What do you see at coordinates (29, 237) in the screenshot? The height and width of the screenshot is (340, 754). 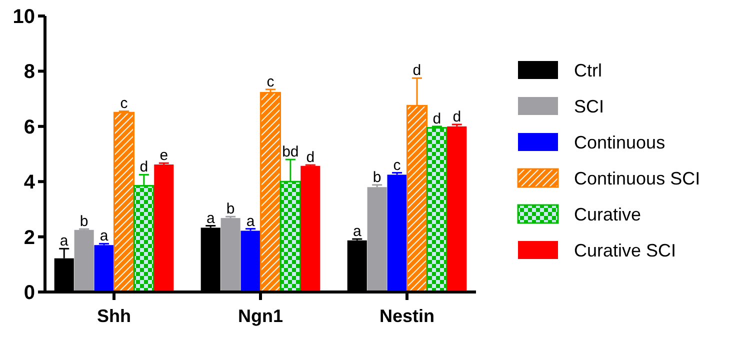 I see `y-tick-label: 2` at bounding box center [29, 237].